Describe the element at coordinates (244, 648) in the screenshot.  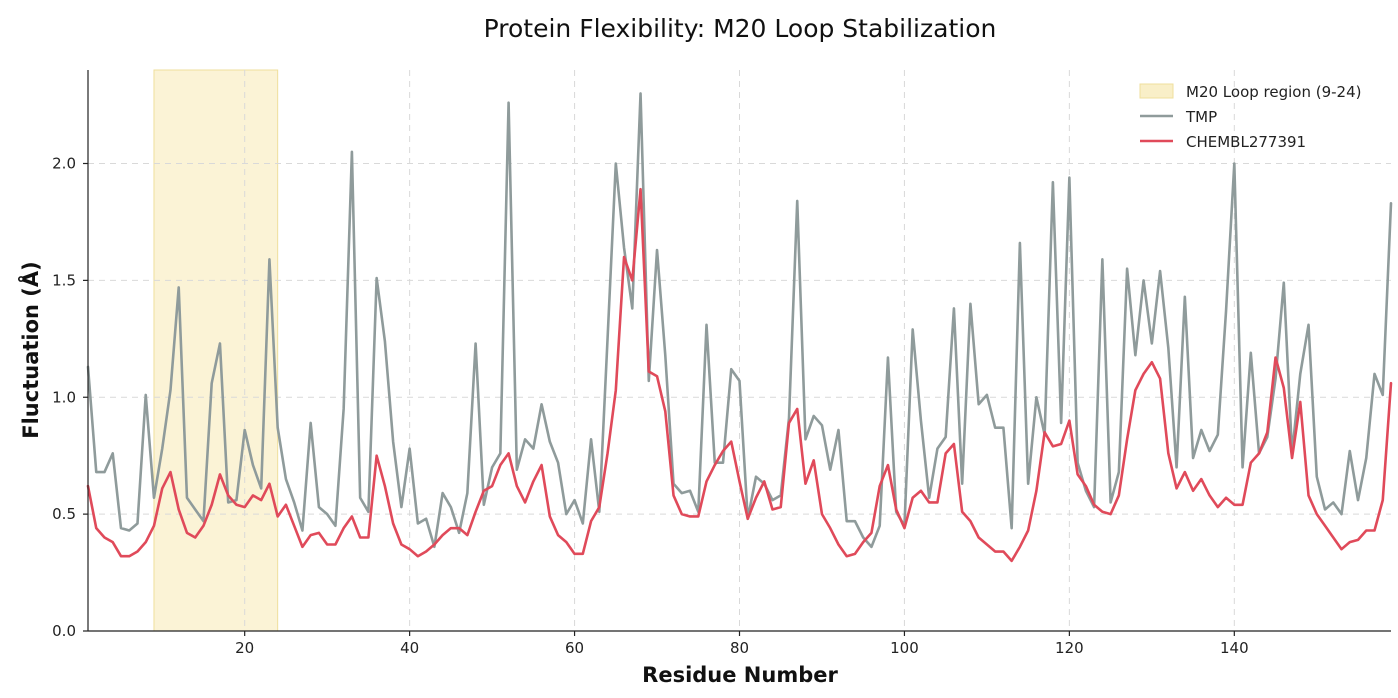
I see `x-tick-label: 20` at that location.